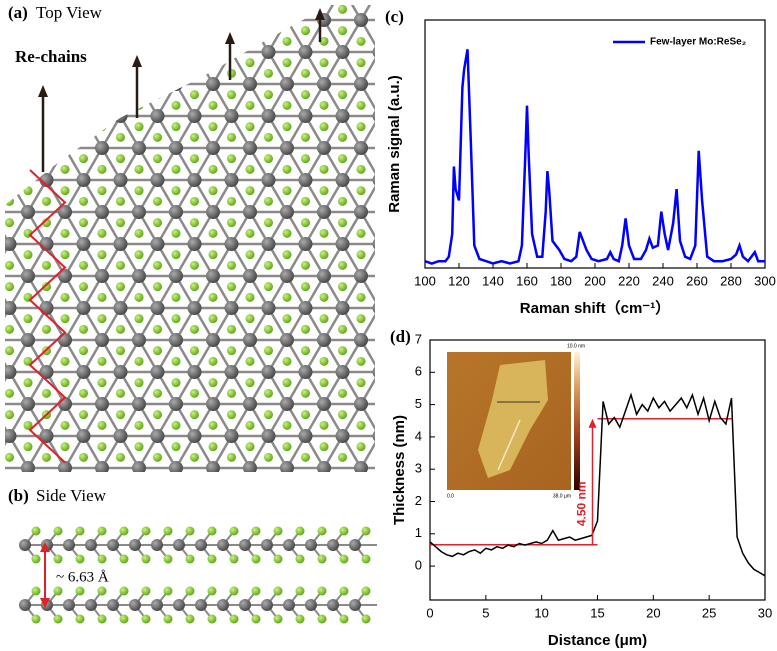 This screenshot has width=777, height=651. I want to click on x-tick-label: 100, so click(425, 280).